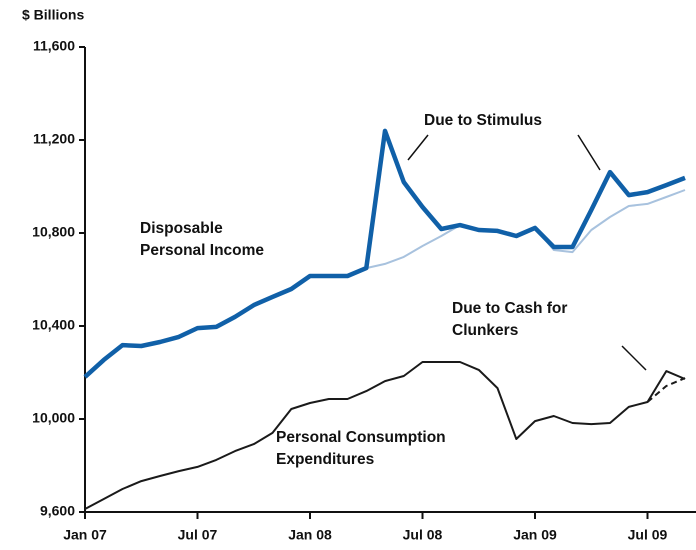 The image size is (696, 550). Describe the element at coordinates (57, 511) in the screenshot. I see `y-tick-label: 9,600` at that location.